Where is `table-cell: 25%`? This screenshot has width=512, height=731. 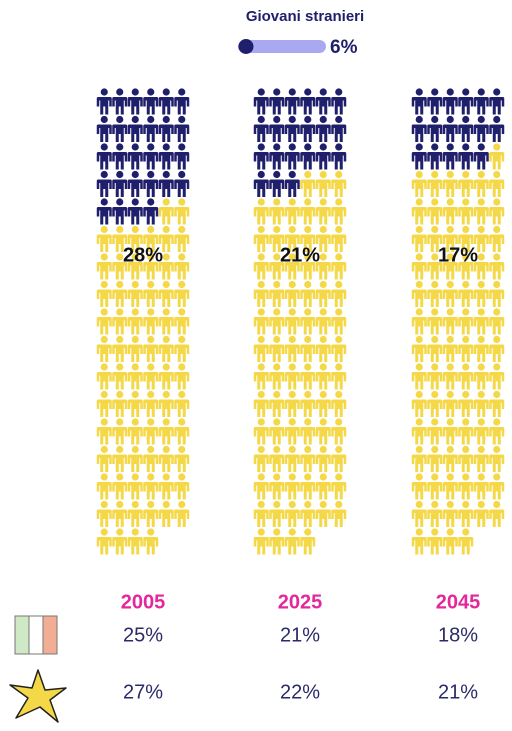 table-cell: 25% is located at coordinates (143, 635).